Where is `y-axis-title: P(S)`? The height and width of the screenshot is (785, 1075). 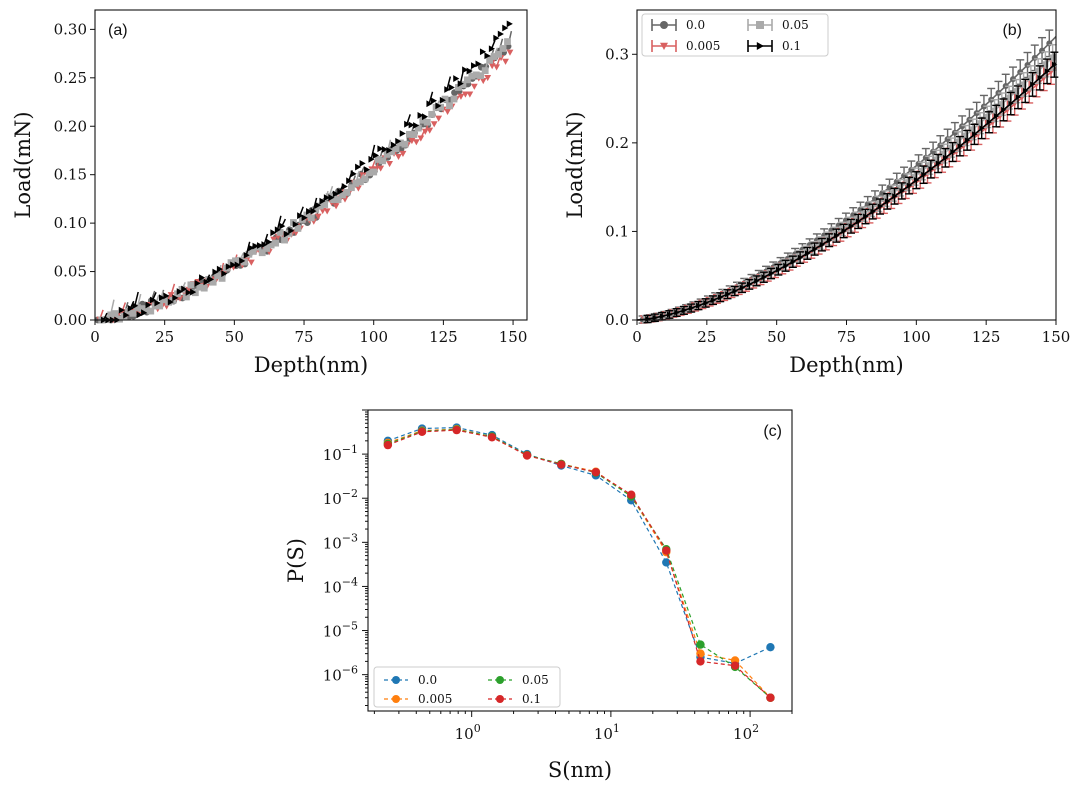
y-axis-title: P(S) is located at coordinates (296, 560).